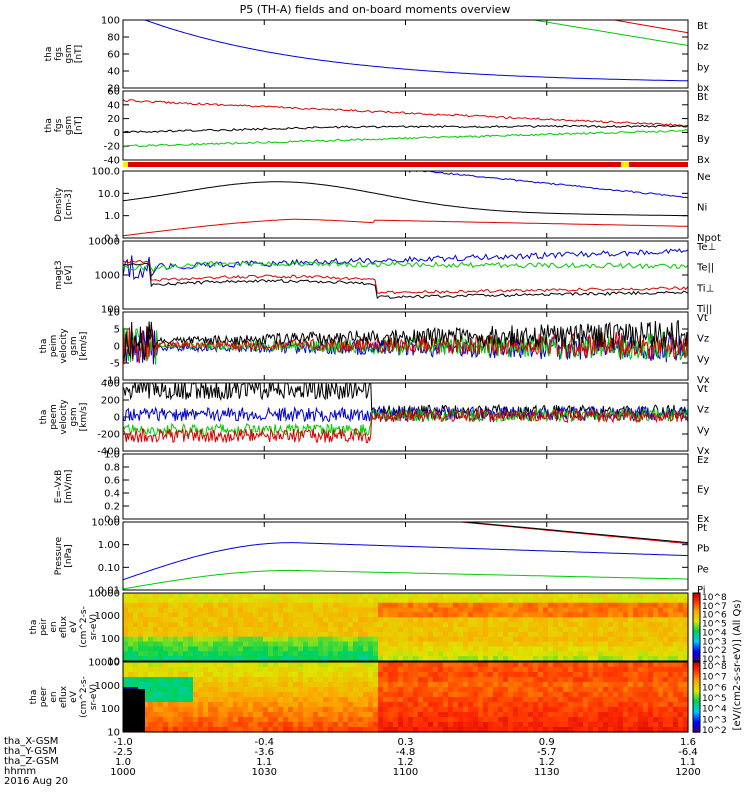 This screenshot has height=800, width=750. Describe the element at coordinates (415, 51) in the screenshot. I see `series-bx` at that location.